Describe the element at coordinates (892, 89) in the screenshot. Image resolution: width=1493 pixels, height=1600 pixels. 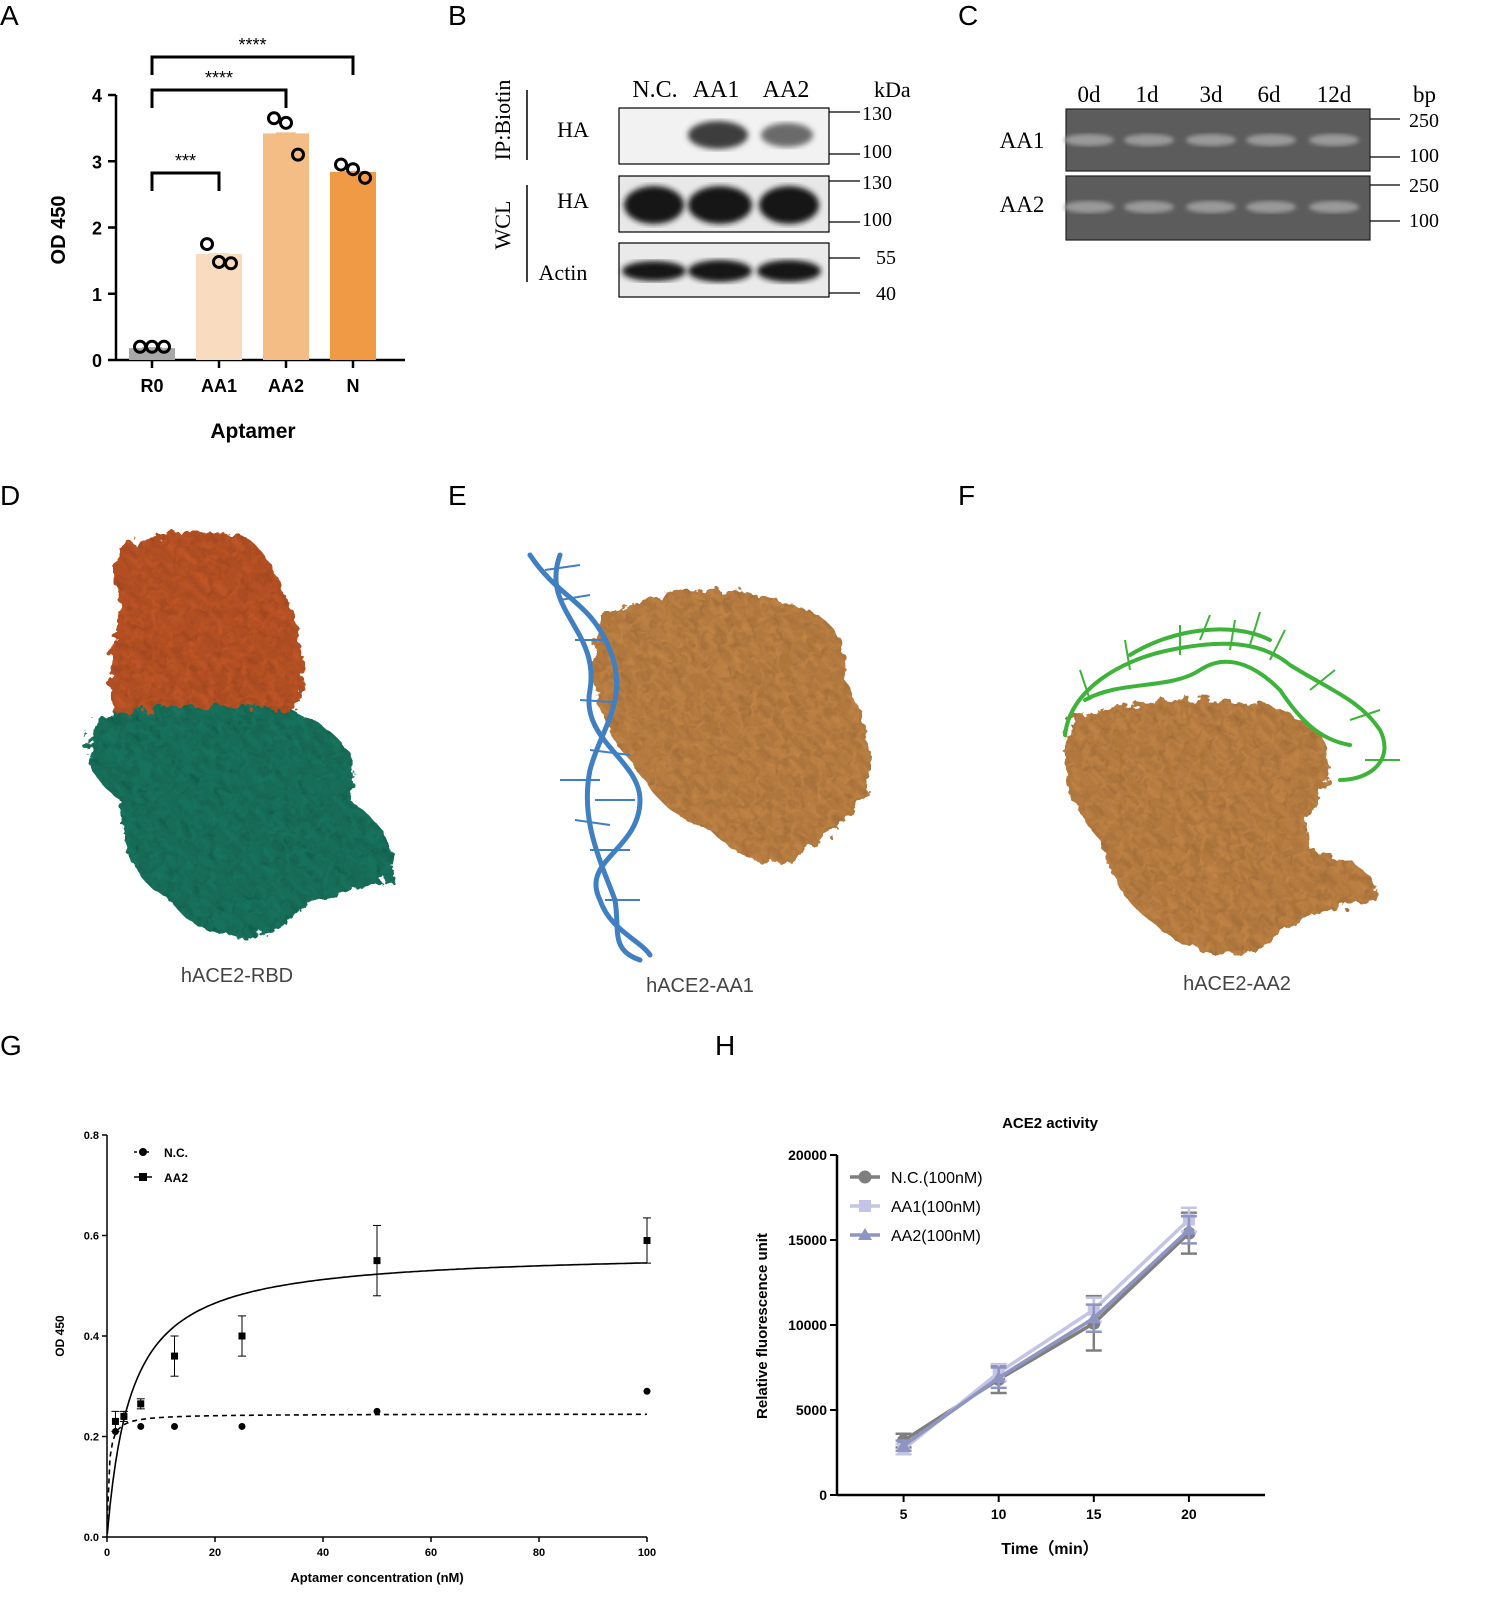
I see `blot-kda-label: kDa` at that location.